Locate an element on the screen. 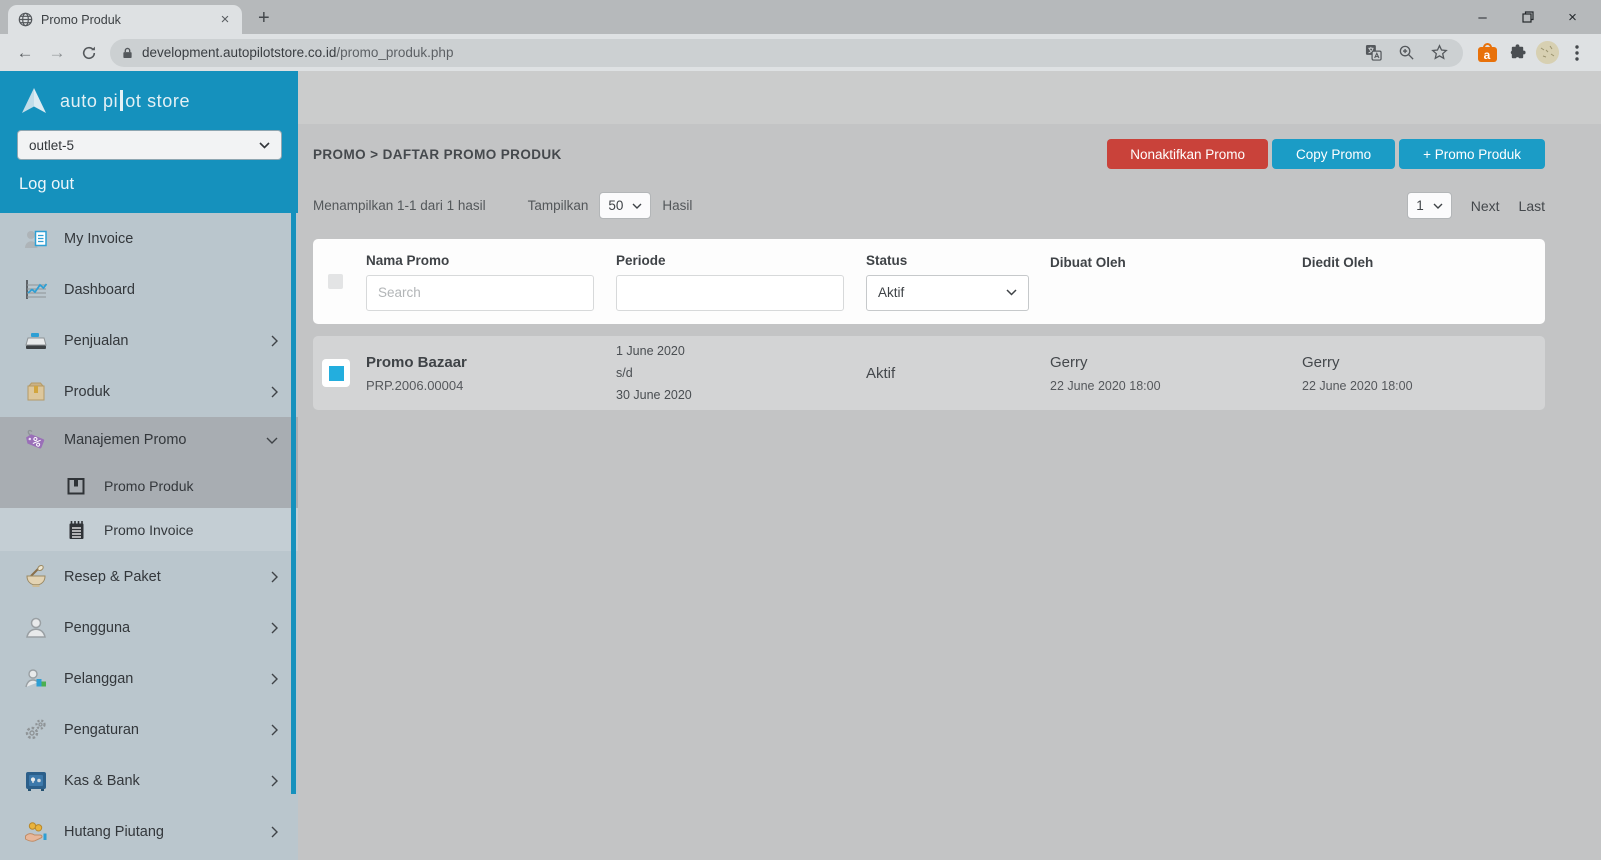 This screenshot has width=1601, height=860. my-invoice-icon is located at coordinates (35, 239).